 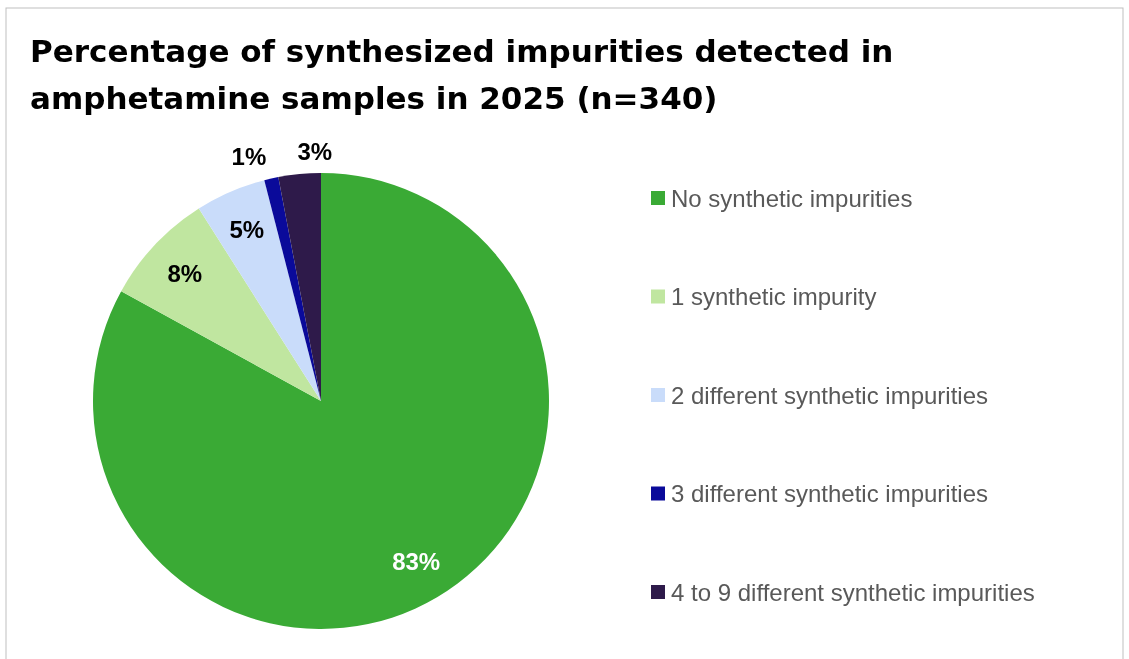 What do you see at coordinates (774, 296) in the screenshot?
I see `legend-label: 1 synthetic impurity` at bounding box center [774, 296].